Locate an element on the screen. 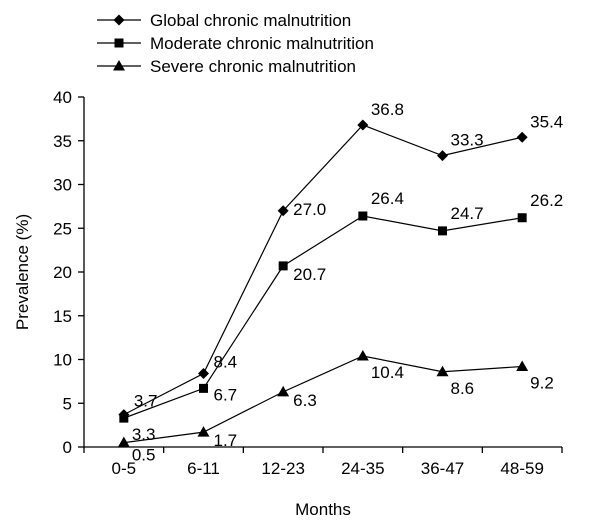  legend-label: Moderate chronic malnutrition is located at coordinates (262, 43).